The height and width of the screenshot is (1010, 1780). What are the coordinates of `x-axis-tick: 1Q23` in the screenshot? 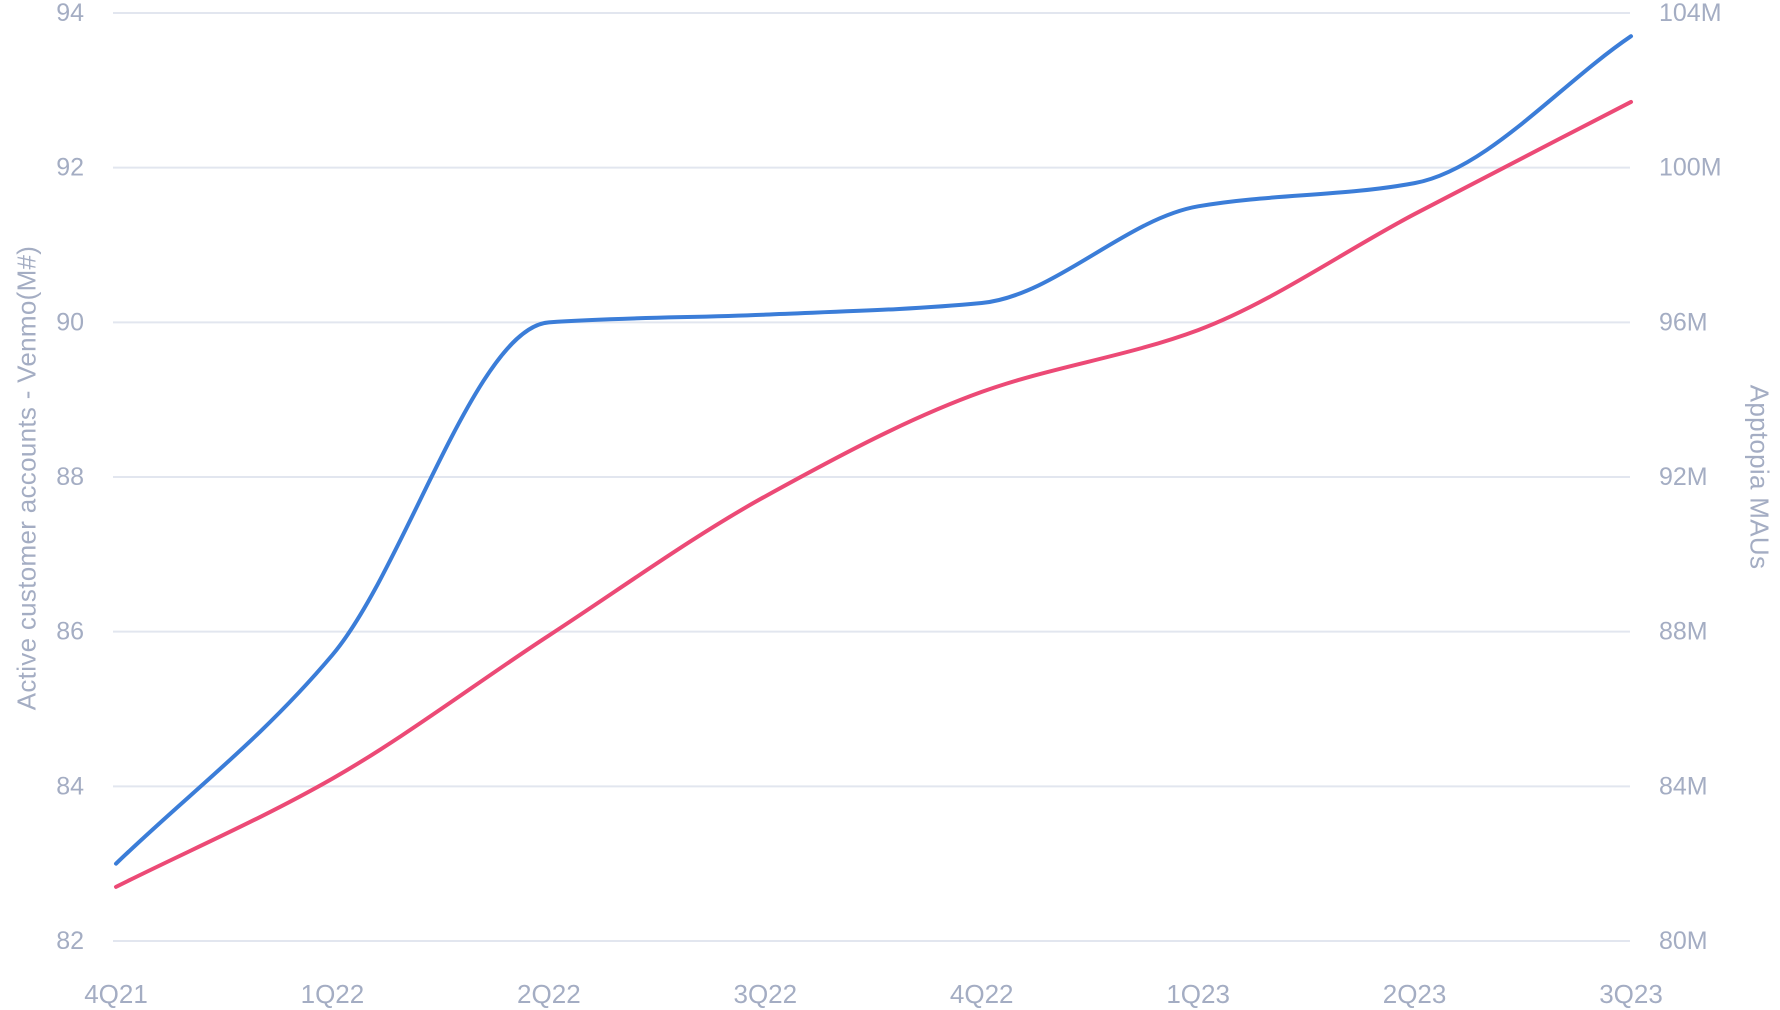 It's located at (1198, 994).